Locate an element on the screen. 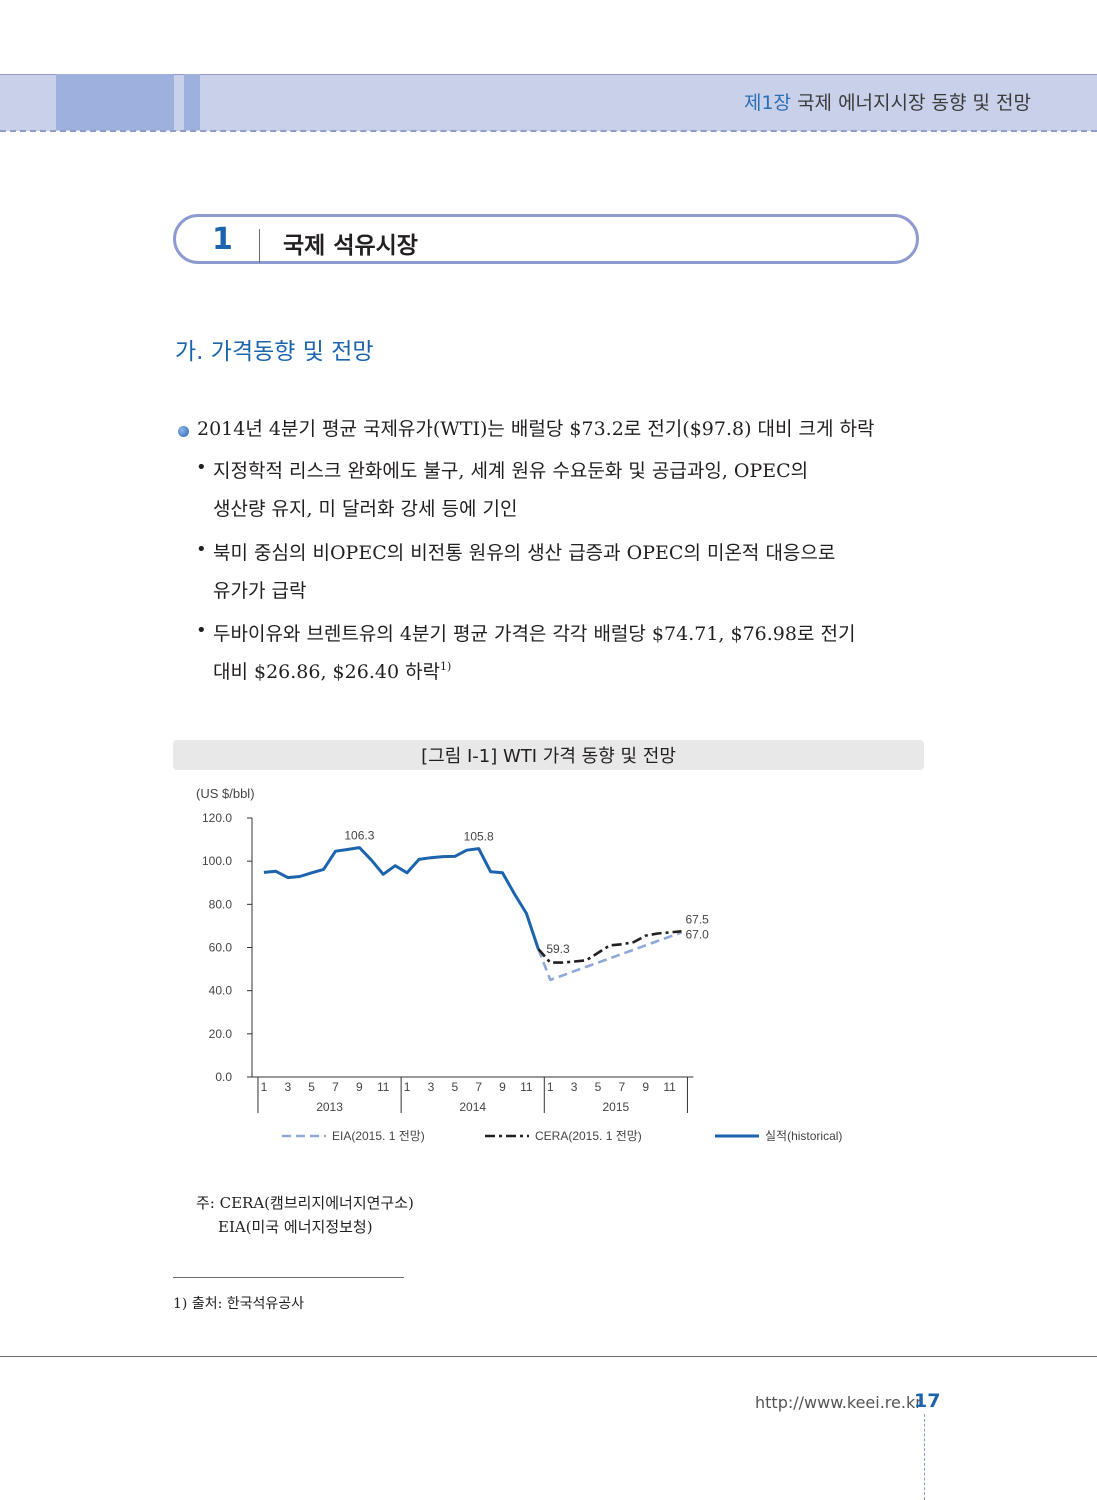 The height and width of the screenshot is (1500, 1097). year-label: 2014 is located at coordinates (472, 1107).